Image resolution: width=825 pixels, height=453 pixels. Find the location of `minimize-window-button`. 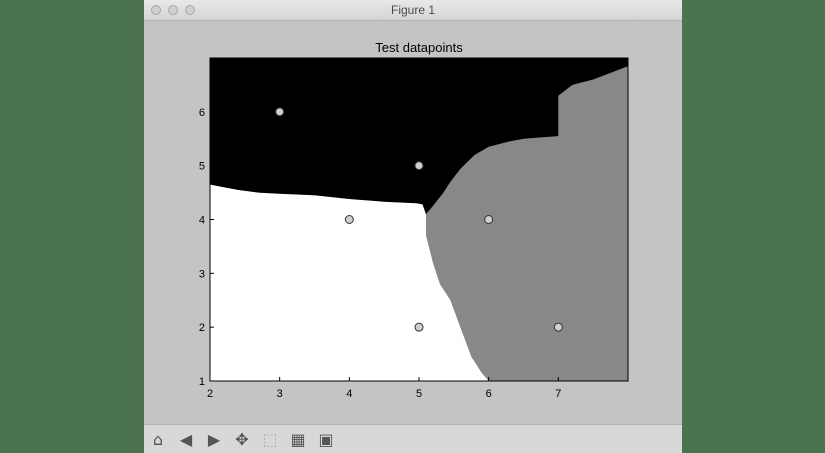

minimize-window-button is located at coordinates (173, 10).